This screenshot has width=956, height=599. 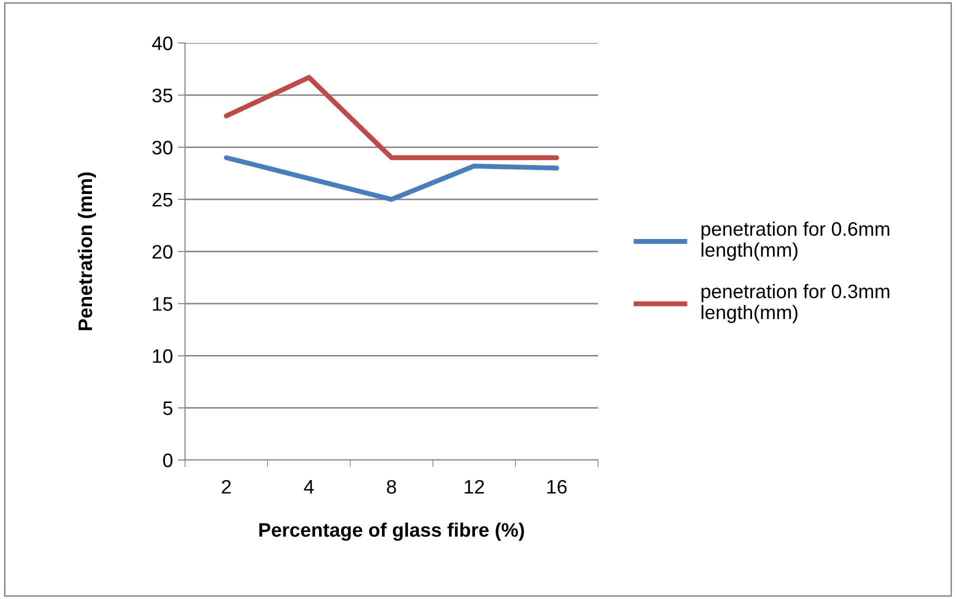 I want to click on y-tick-label: 15, so click(x=162, y=304).